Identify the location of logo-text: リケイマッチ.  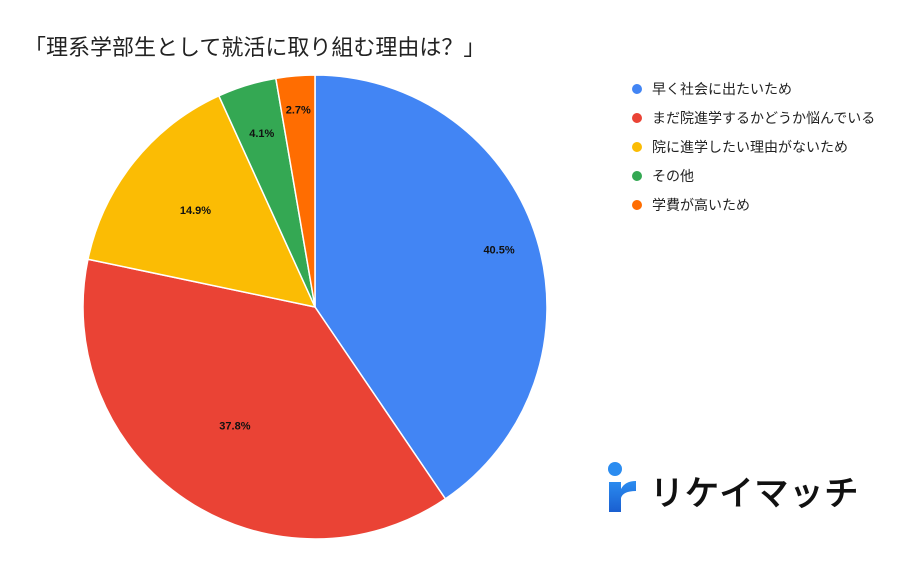
(755, 494).